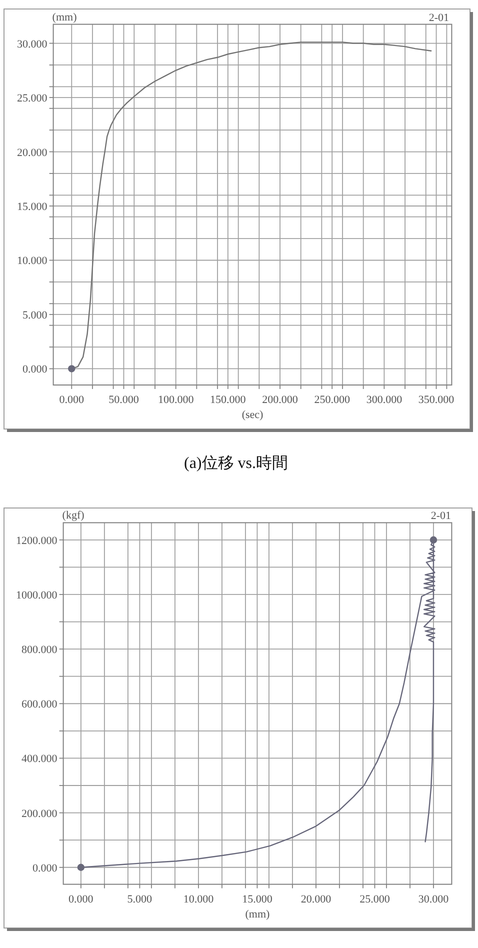 The height and width of the screenshot is (948, 478). I want to click on x-tick-label: 10.000, so click(198, 899).